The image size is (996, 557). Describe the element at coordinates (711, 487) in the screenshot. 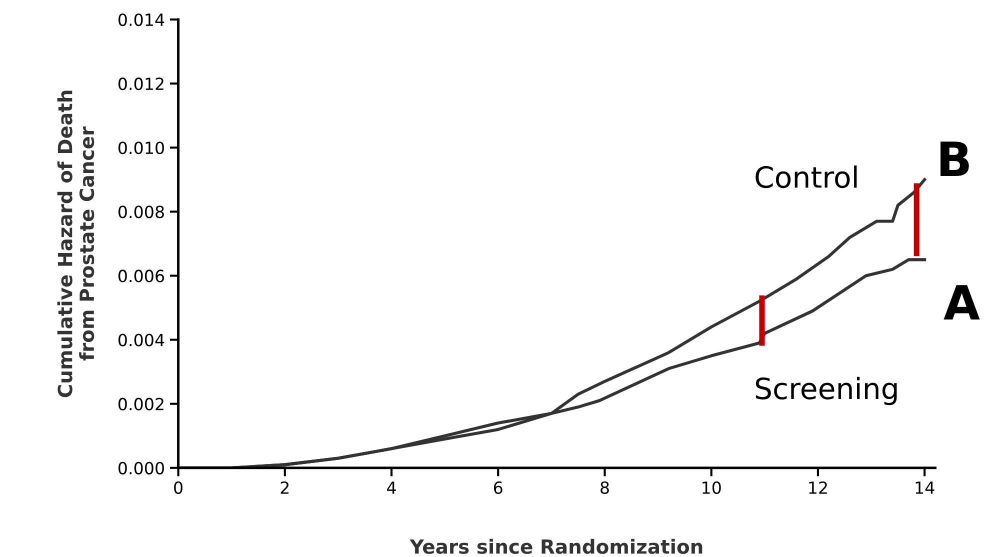

I see `x-tick-label: 10` at that location.